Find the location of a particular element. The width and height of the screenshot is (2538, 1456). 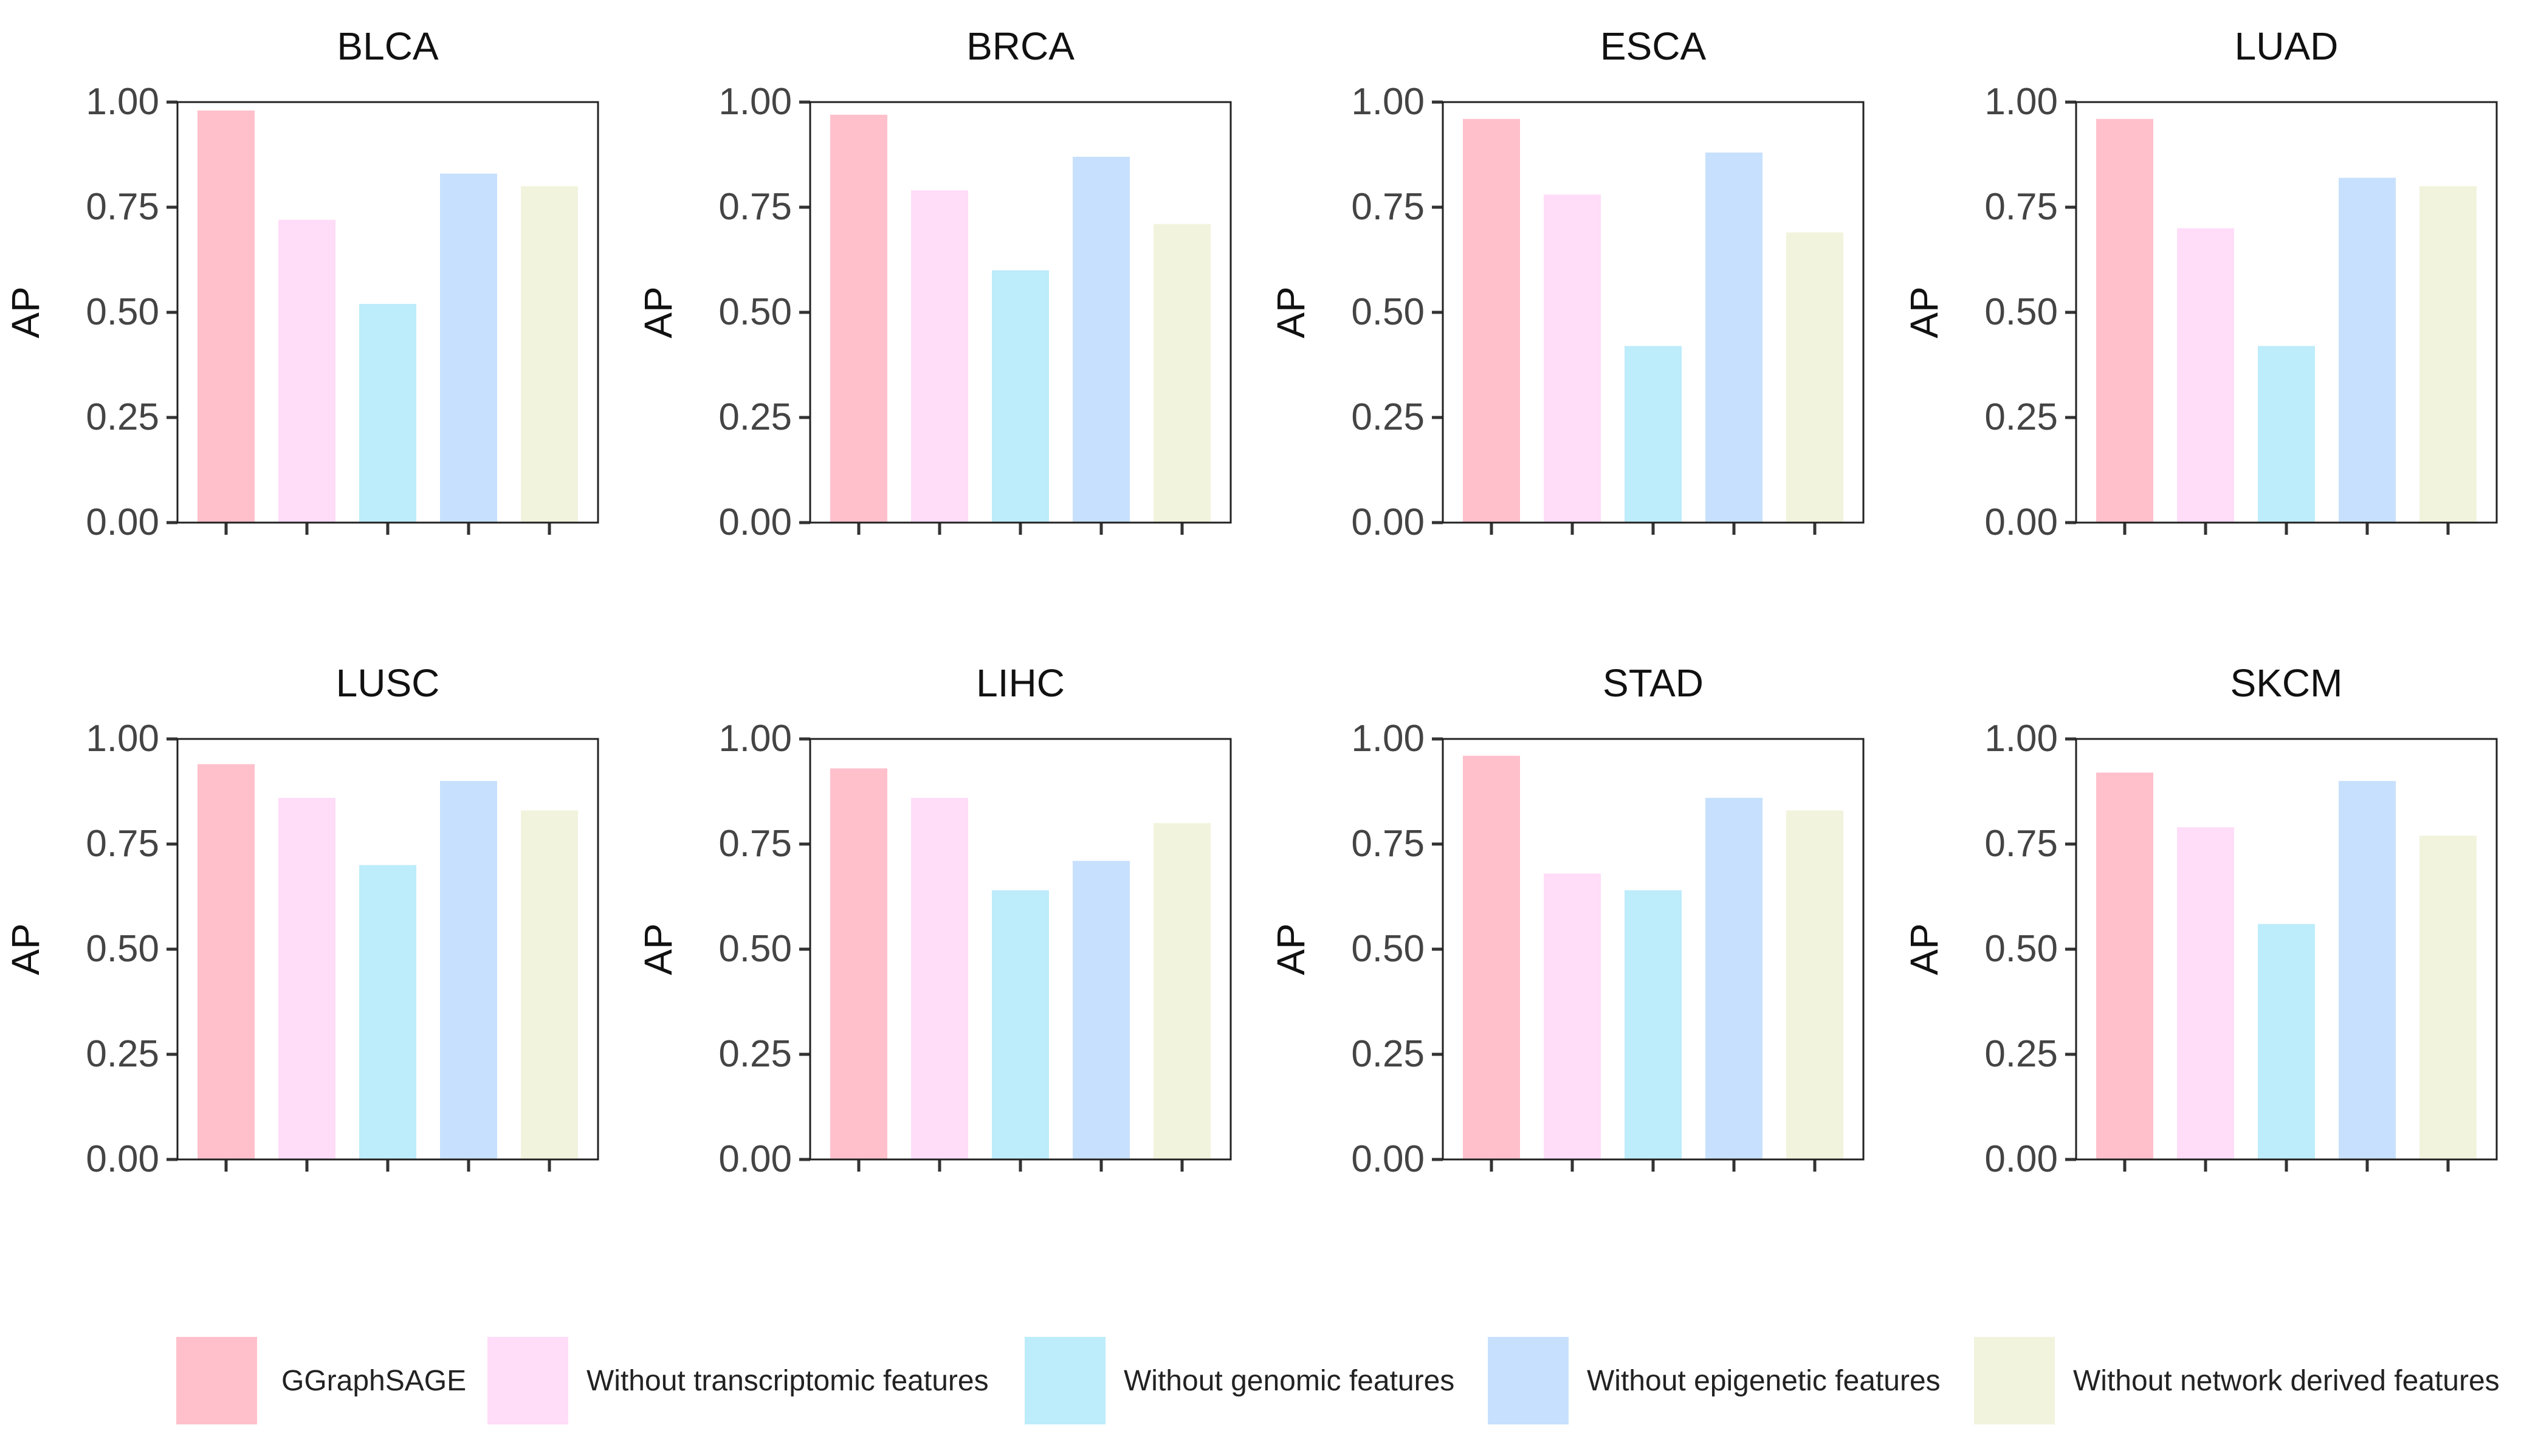

panel-brca: BRCA AP 0.00 0.25 0.50 0.75 1.00 is located at coordinates (934, 283).